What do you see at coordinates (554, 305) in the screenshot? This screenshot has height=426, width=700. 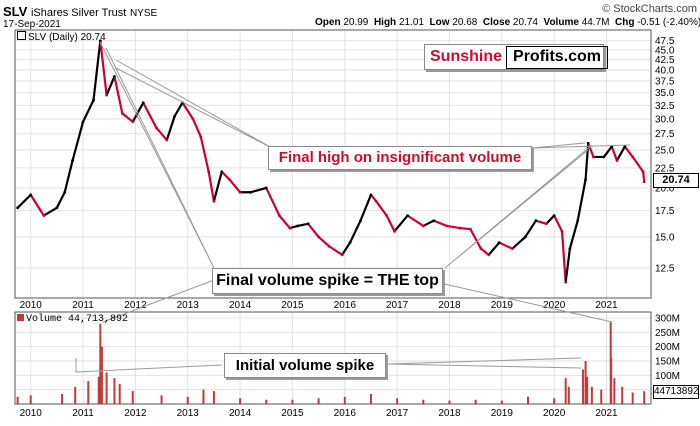 I see `price-x-tick-label: 2020` at bounding box center [554, 305].